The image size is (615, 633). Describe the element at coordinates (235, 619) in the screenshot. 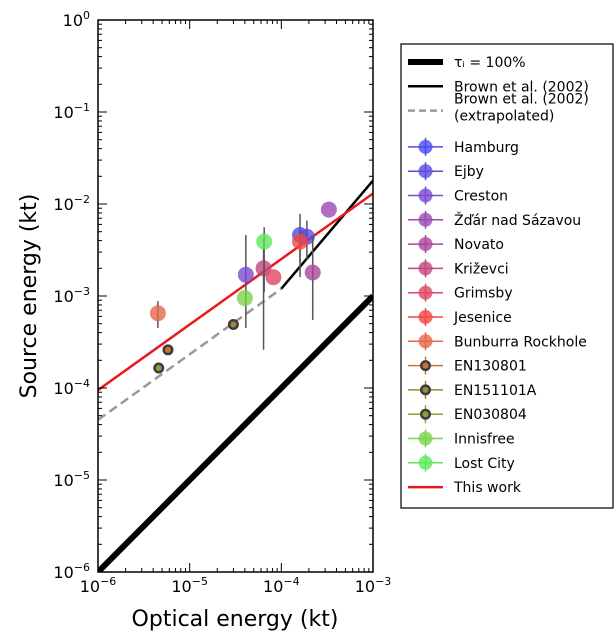

I see `x-axis-title: Optical energy (kt)` at that location.